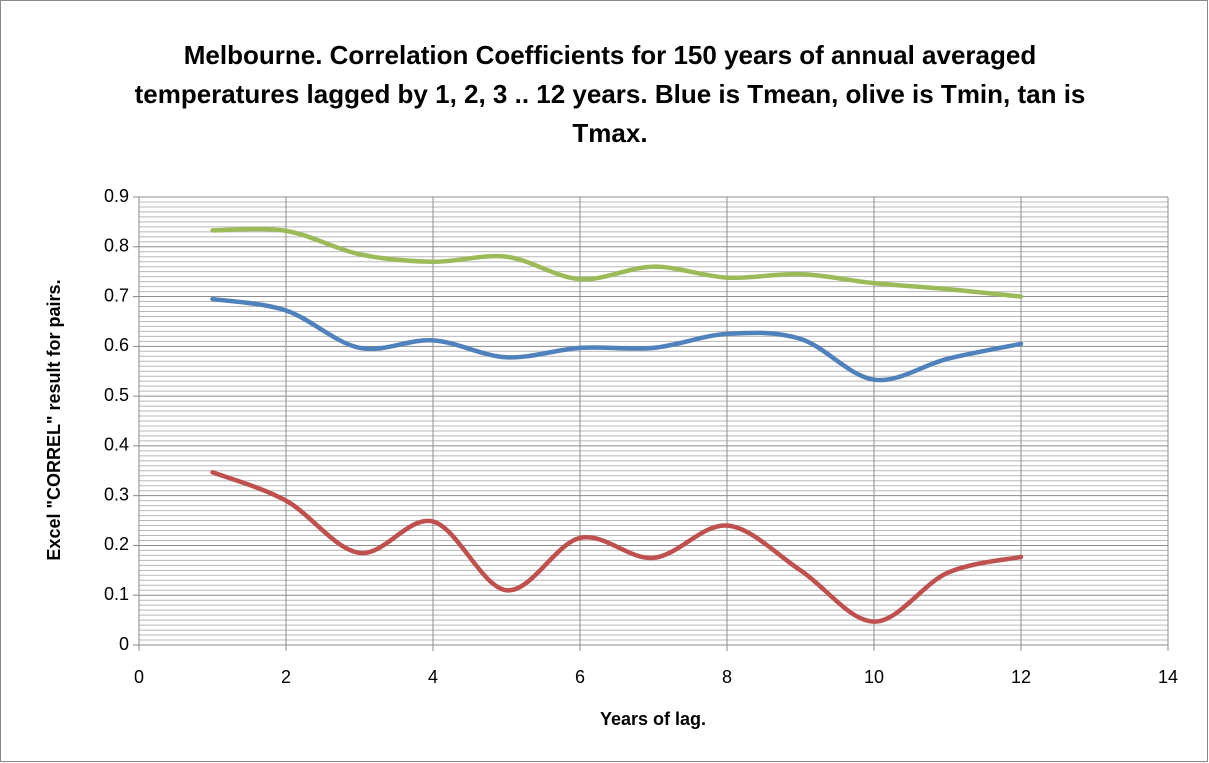 This screenshot has height=763, width=1209. I want to click on x-tick-label: 6, so click(580, 677).